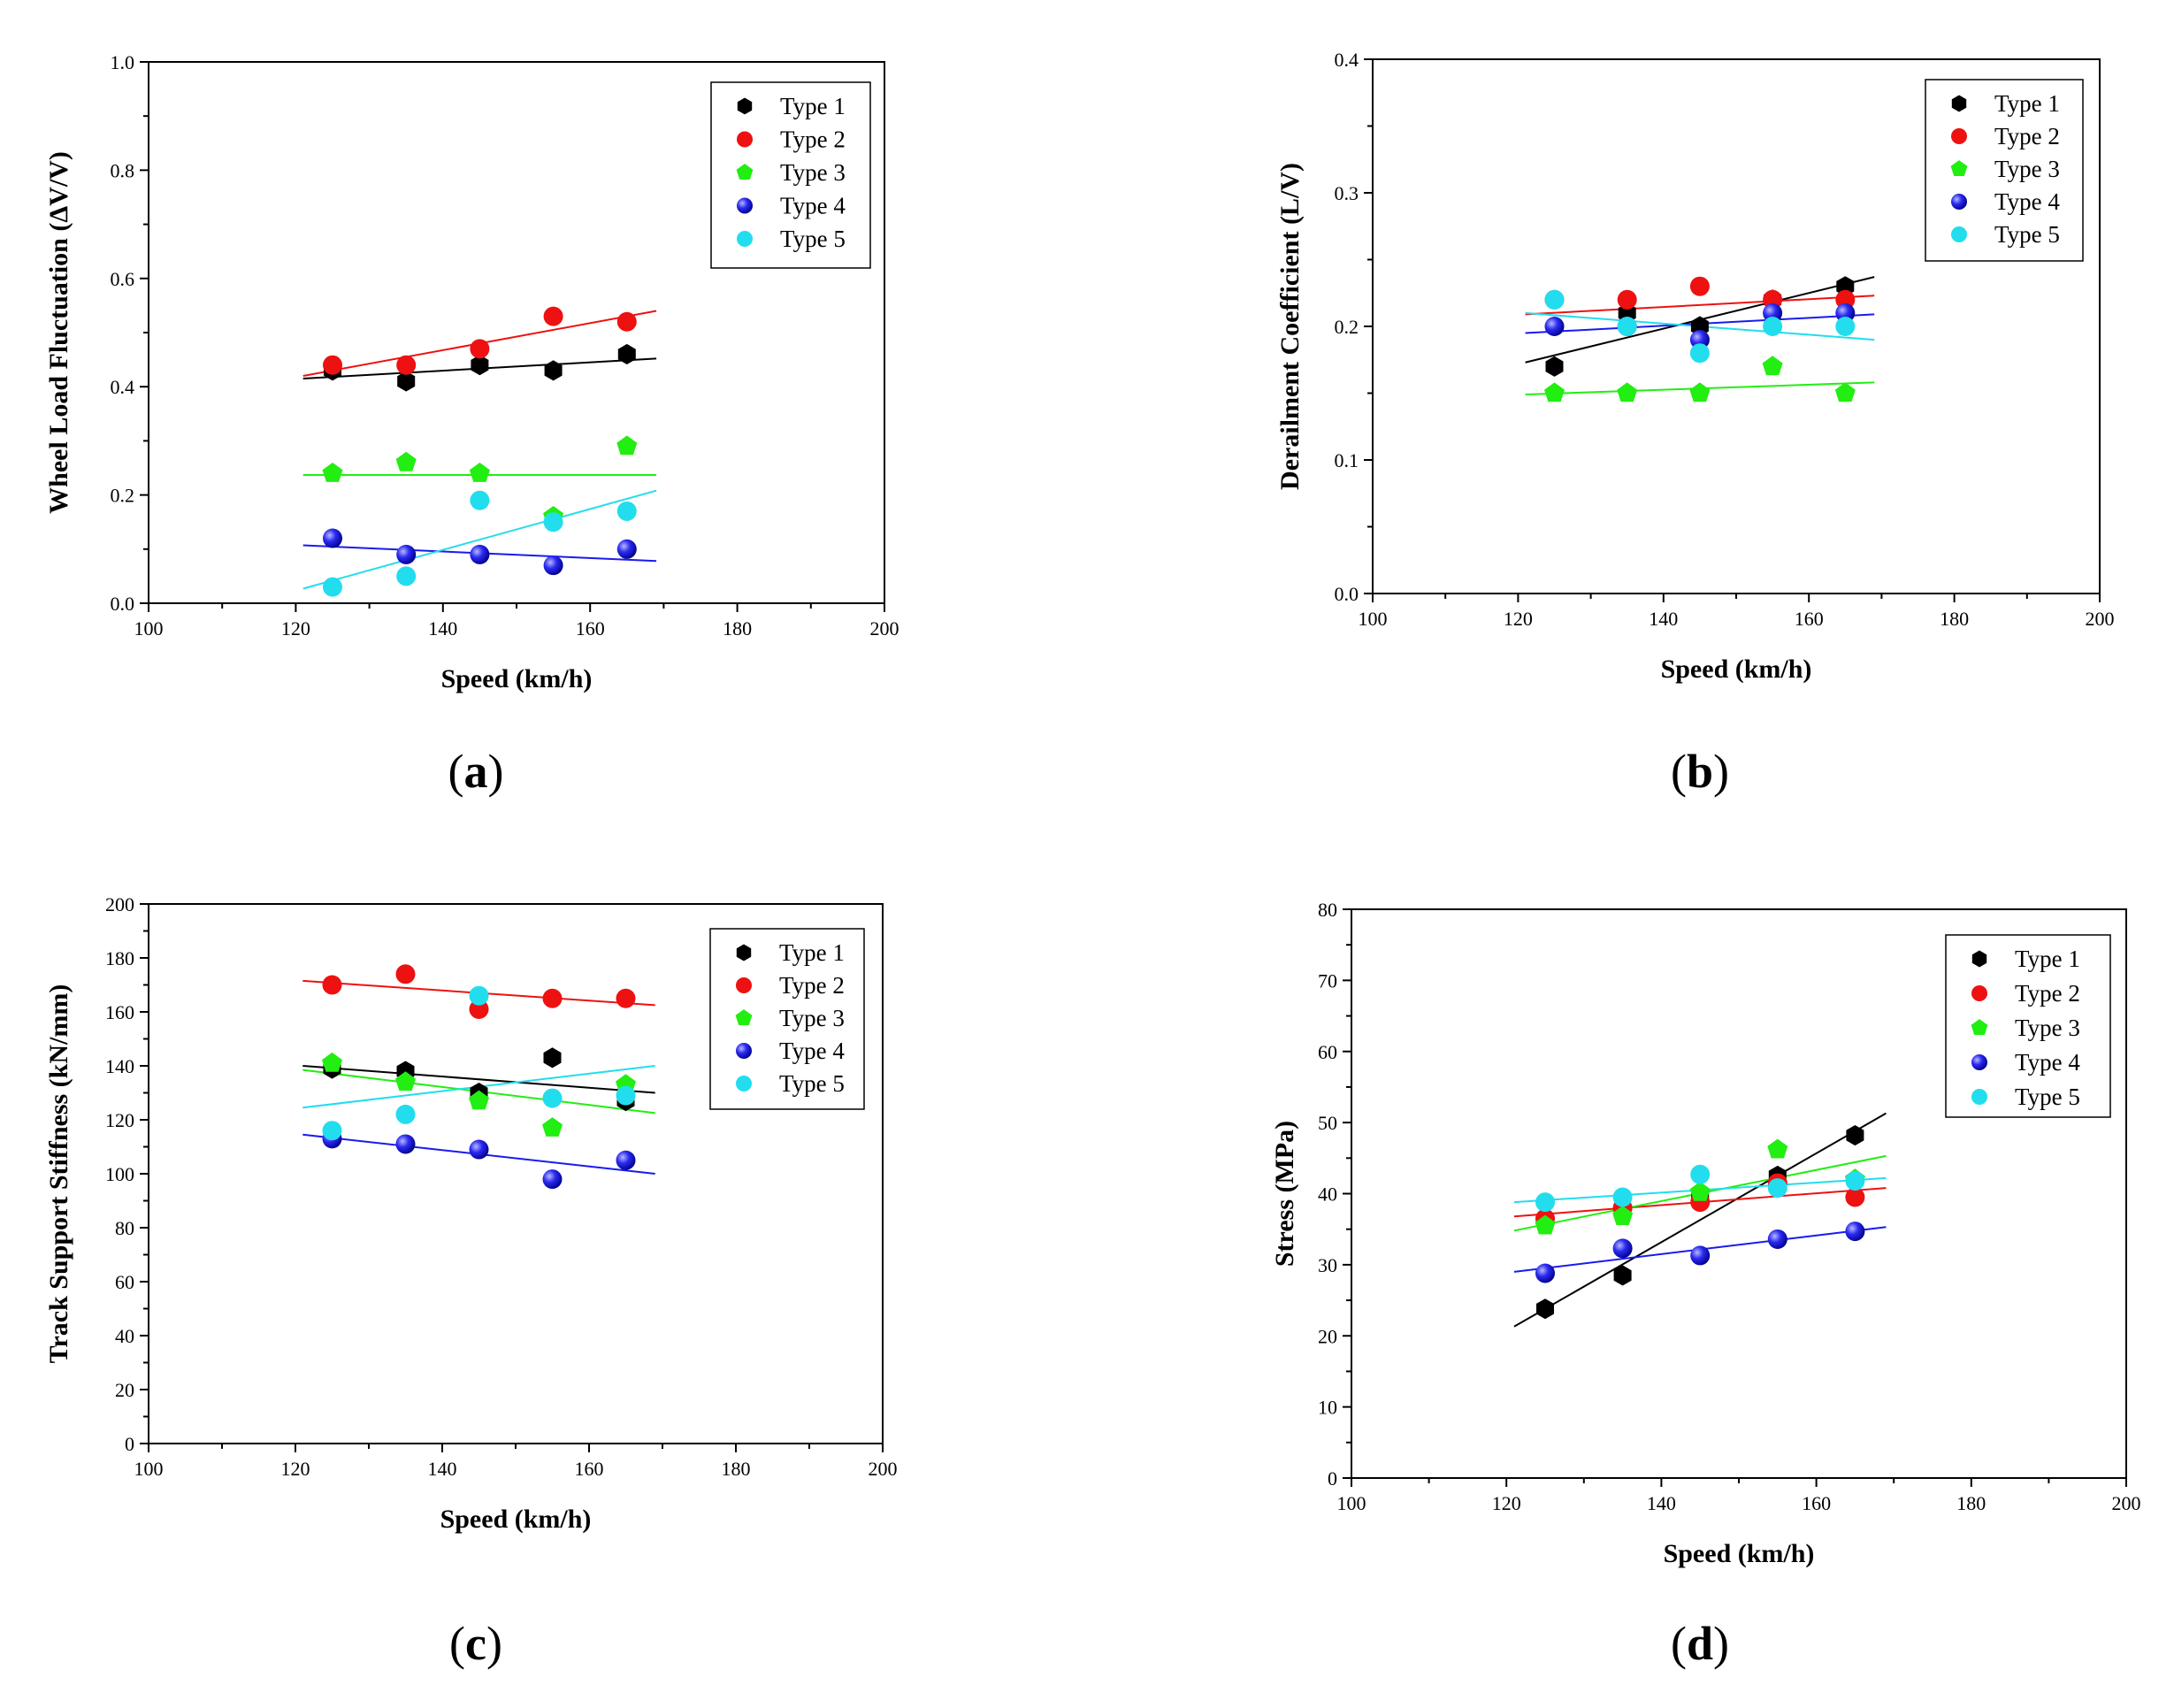  What do you see at coordinates (1290, 326) in the screenshot?
I see `y-axis-label: Derailment Coefficient (L/V)` at bounding box center [1290, 326].